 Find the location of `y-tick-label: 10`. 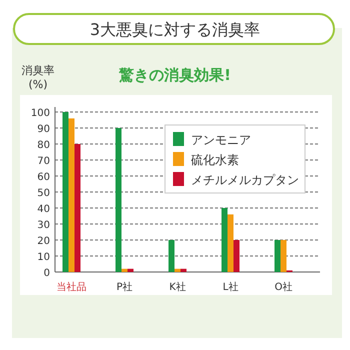

y-tick-label: 10 is located at coordinates (43, 257).